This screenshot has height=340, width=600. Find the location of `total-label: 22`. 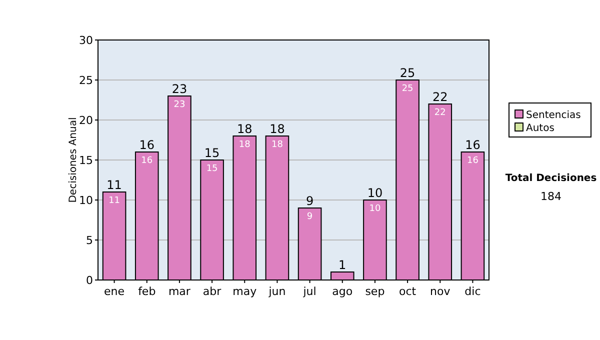

total-label: 22 is located at coordinates (440, 97).